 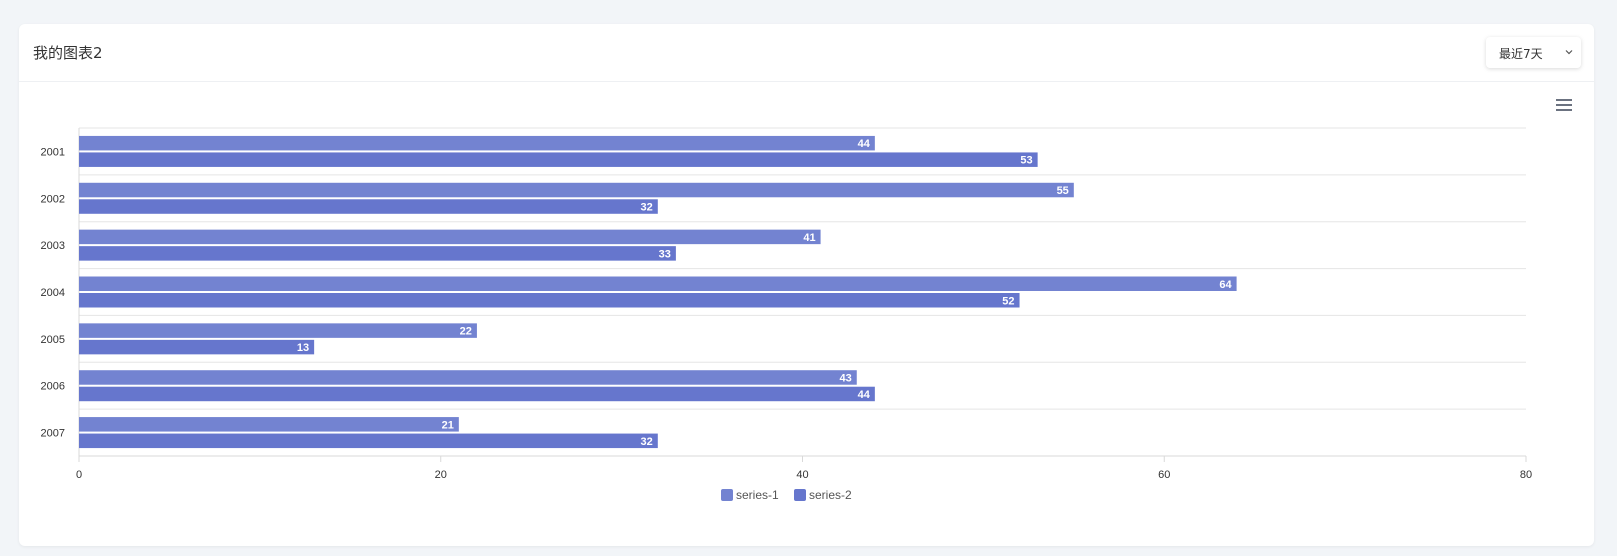 I want to click on legend-label-series-1: series-1, so click(x=757, y=495).